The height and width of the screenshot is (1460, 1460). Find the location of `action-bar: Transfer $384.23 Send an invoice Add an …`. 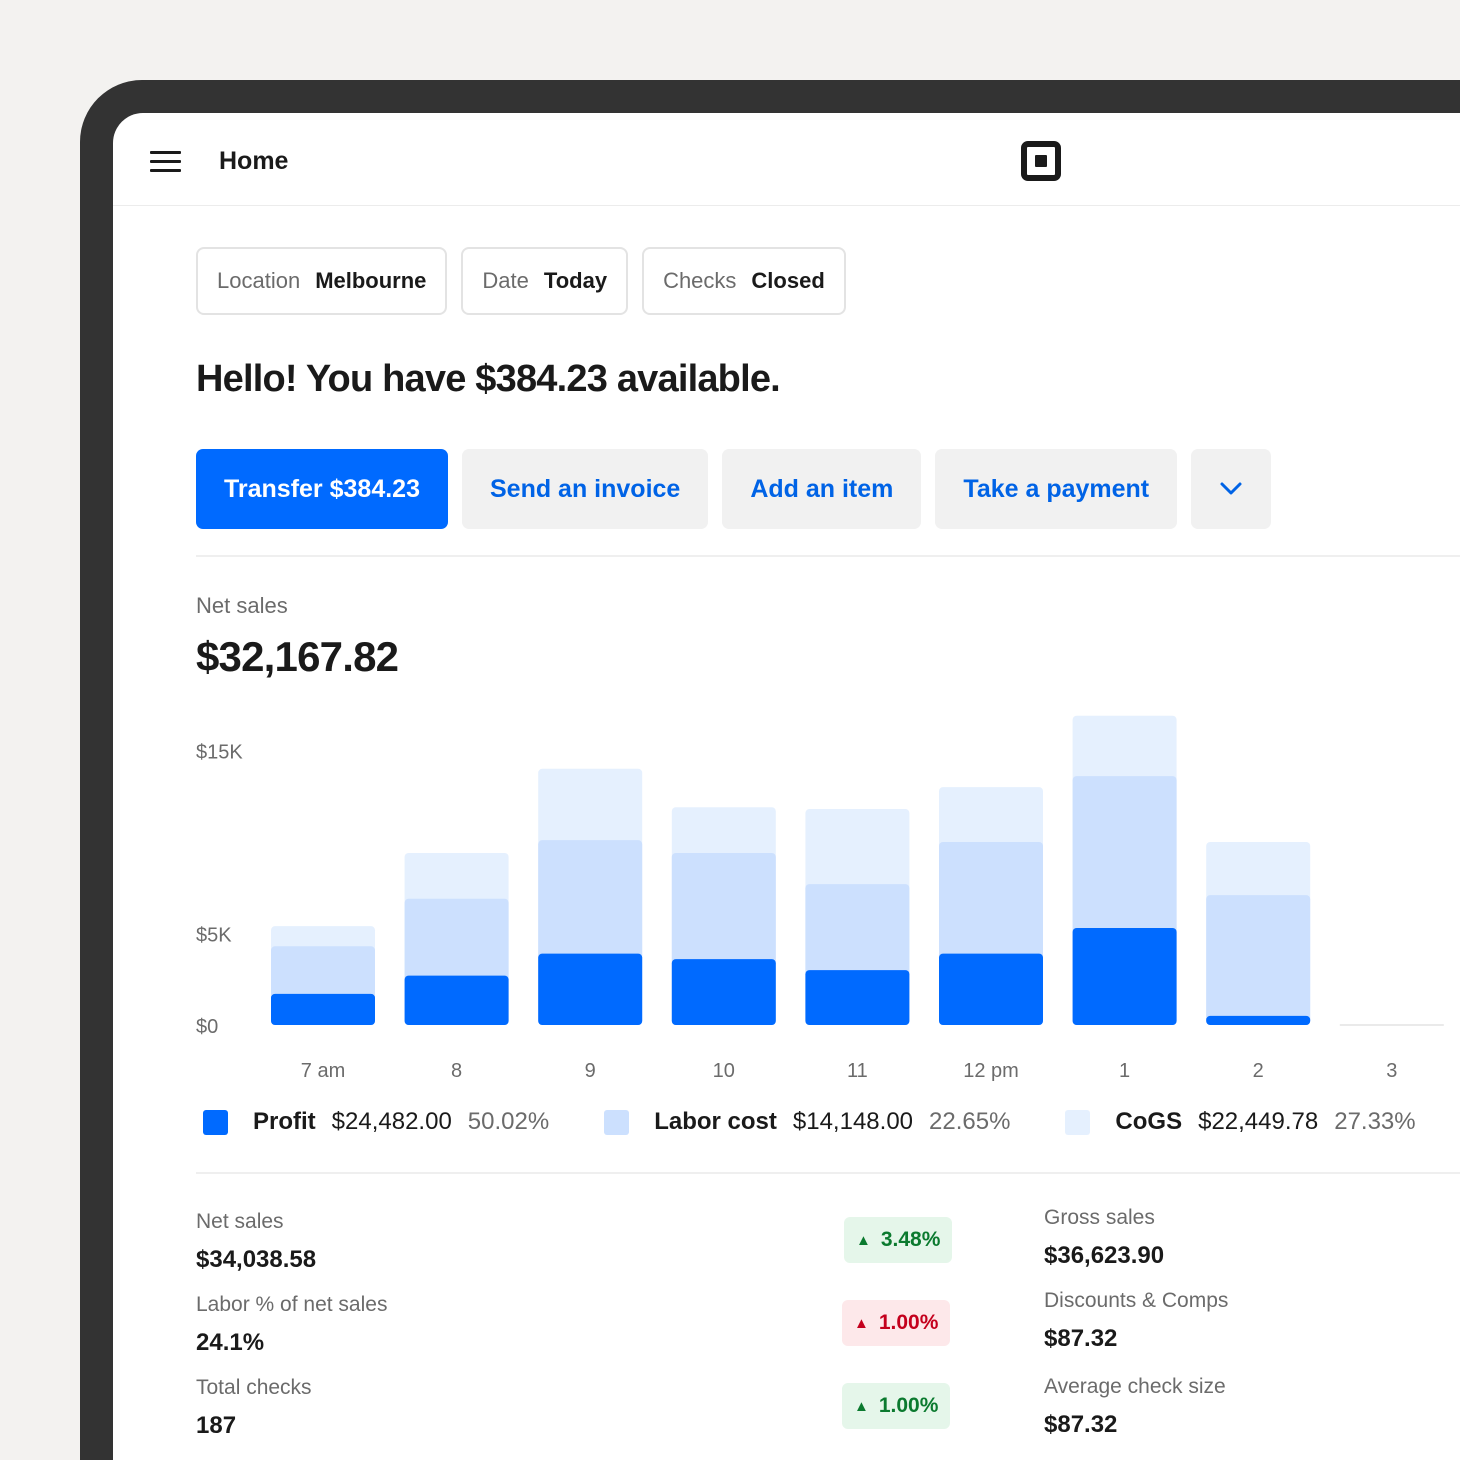

action-bar: Transfer $384.23 Send an invoice Add an … is located at coordinates (734, 489).